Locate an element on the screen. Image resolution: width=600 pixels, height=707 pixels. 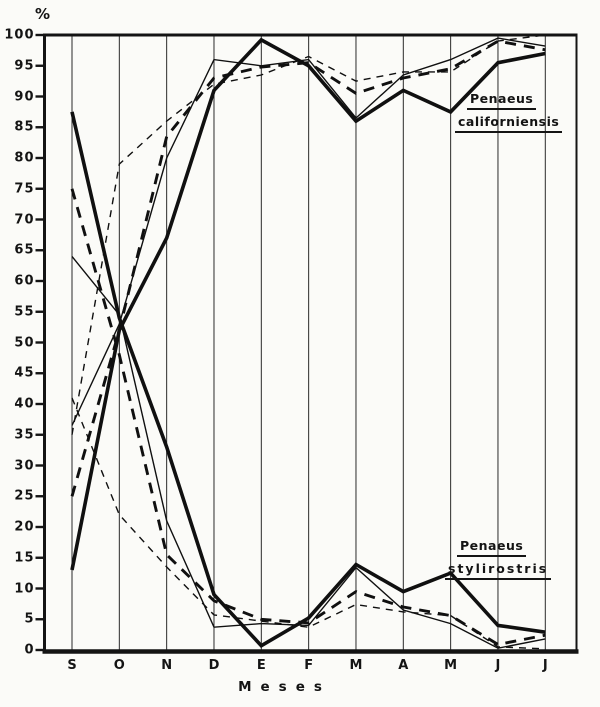
y-tick-label: 80 is located at coordinates (24, 158).